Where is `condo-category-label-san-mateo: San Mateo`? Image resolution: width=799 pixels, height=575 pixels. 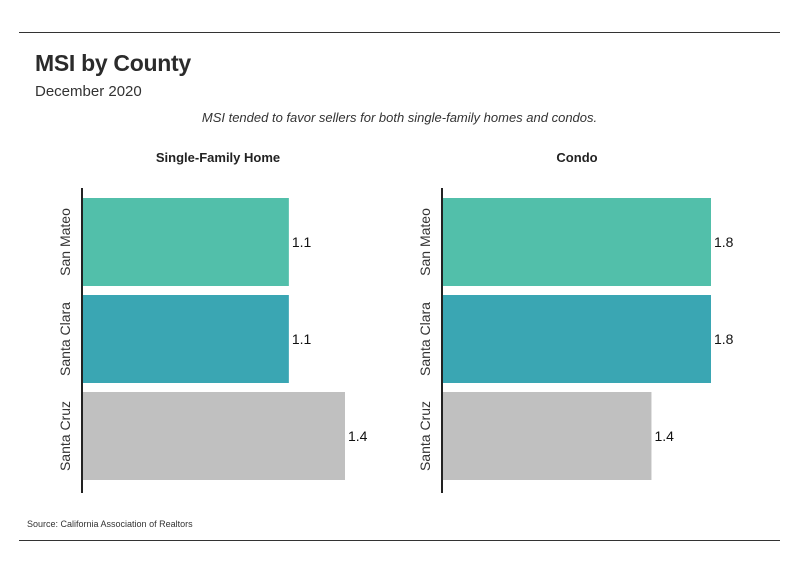 condo-category-label-san-mateo: San Mateo is located at coordinates (425, 242).